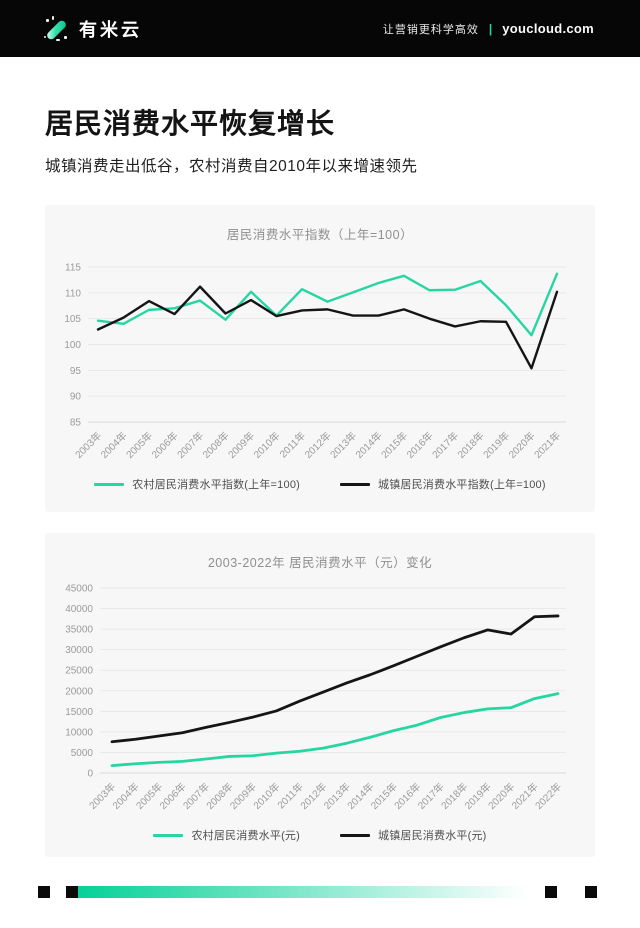  What do you see at coordinates (79, 732) in the screenshot?
I see `svg-text: 10000` at bounding box center [79, 732].